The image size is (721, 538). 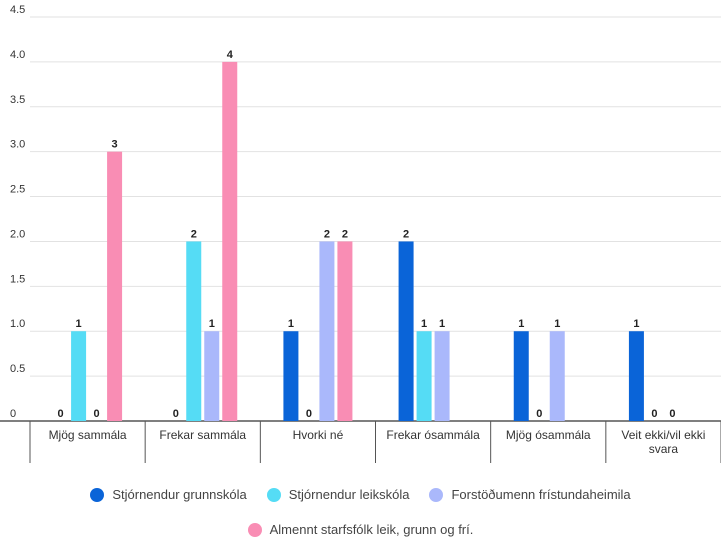 I want to click on data-label-s3-c2: 2, so click(x=345, y=234).